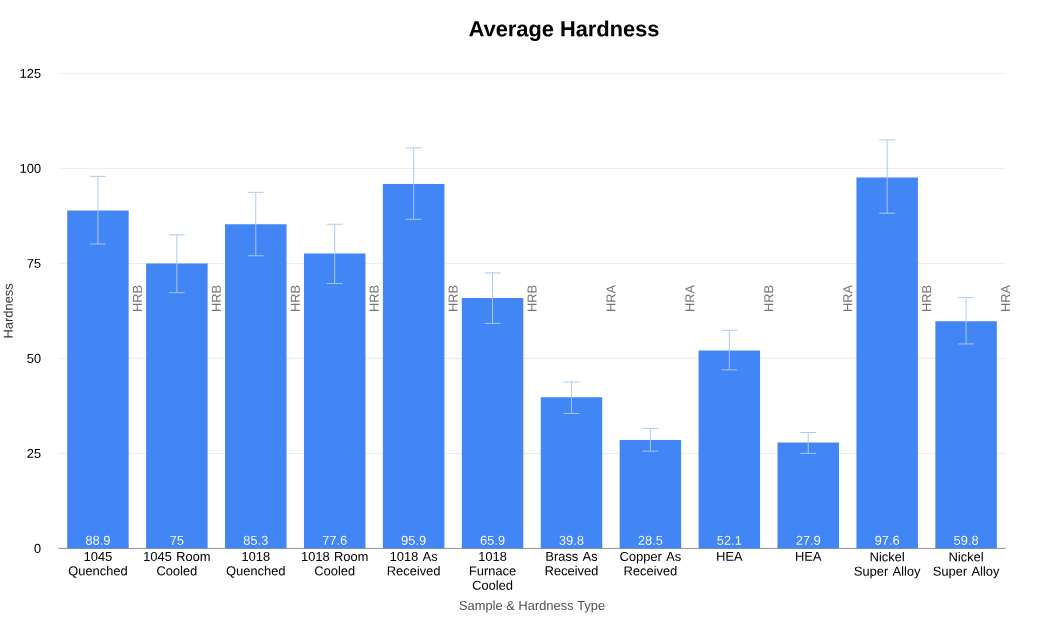 The image size is (1047, 640). What do you see at coordinates (34, 454) in the screenshot?
I see `y-tick-label: 25` at bounding box center [34, 454].